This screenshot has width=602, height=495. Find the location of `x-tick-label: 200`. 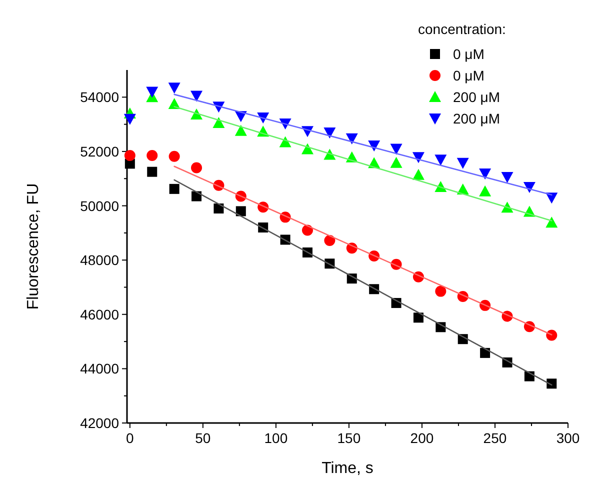

x-tick-label: 200 is located at coordinates (422, 438).